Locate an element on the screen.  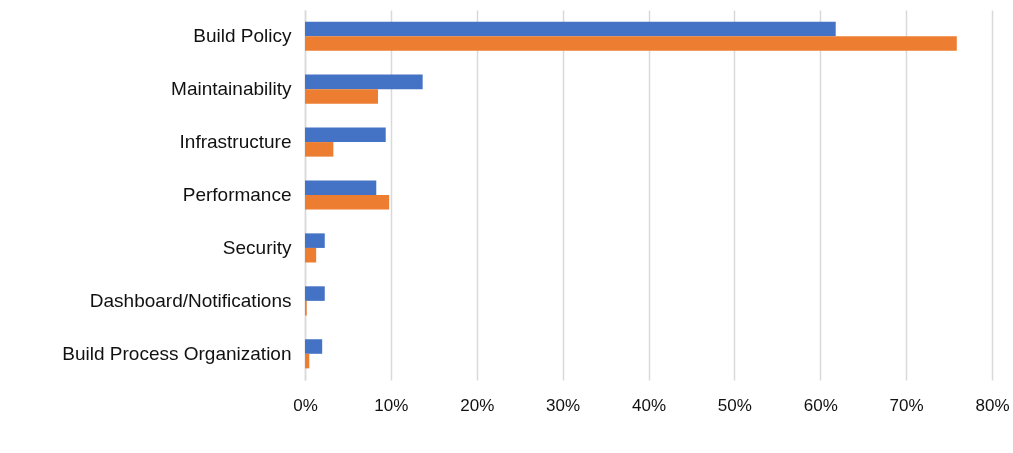
y-tick-label: Performance is located at coordinates (237, 194).